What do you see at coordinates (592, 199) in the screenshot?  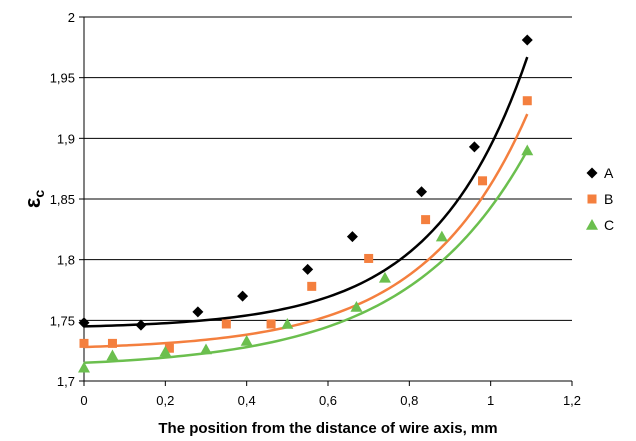 I see `legend-marker-b` at bounding box center [592, 199].